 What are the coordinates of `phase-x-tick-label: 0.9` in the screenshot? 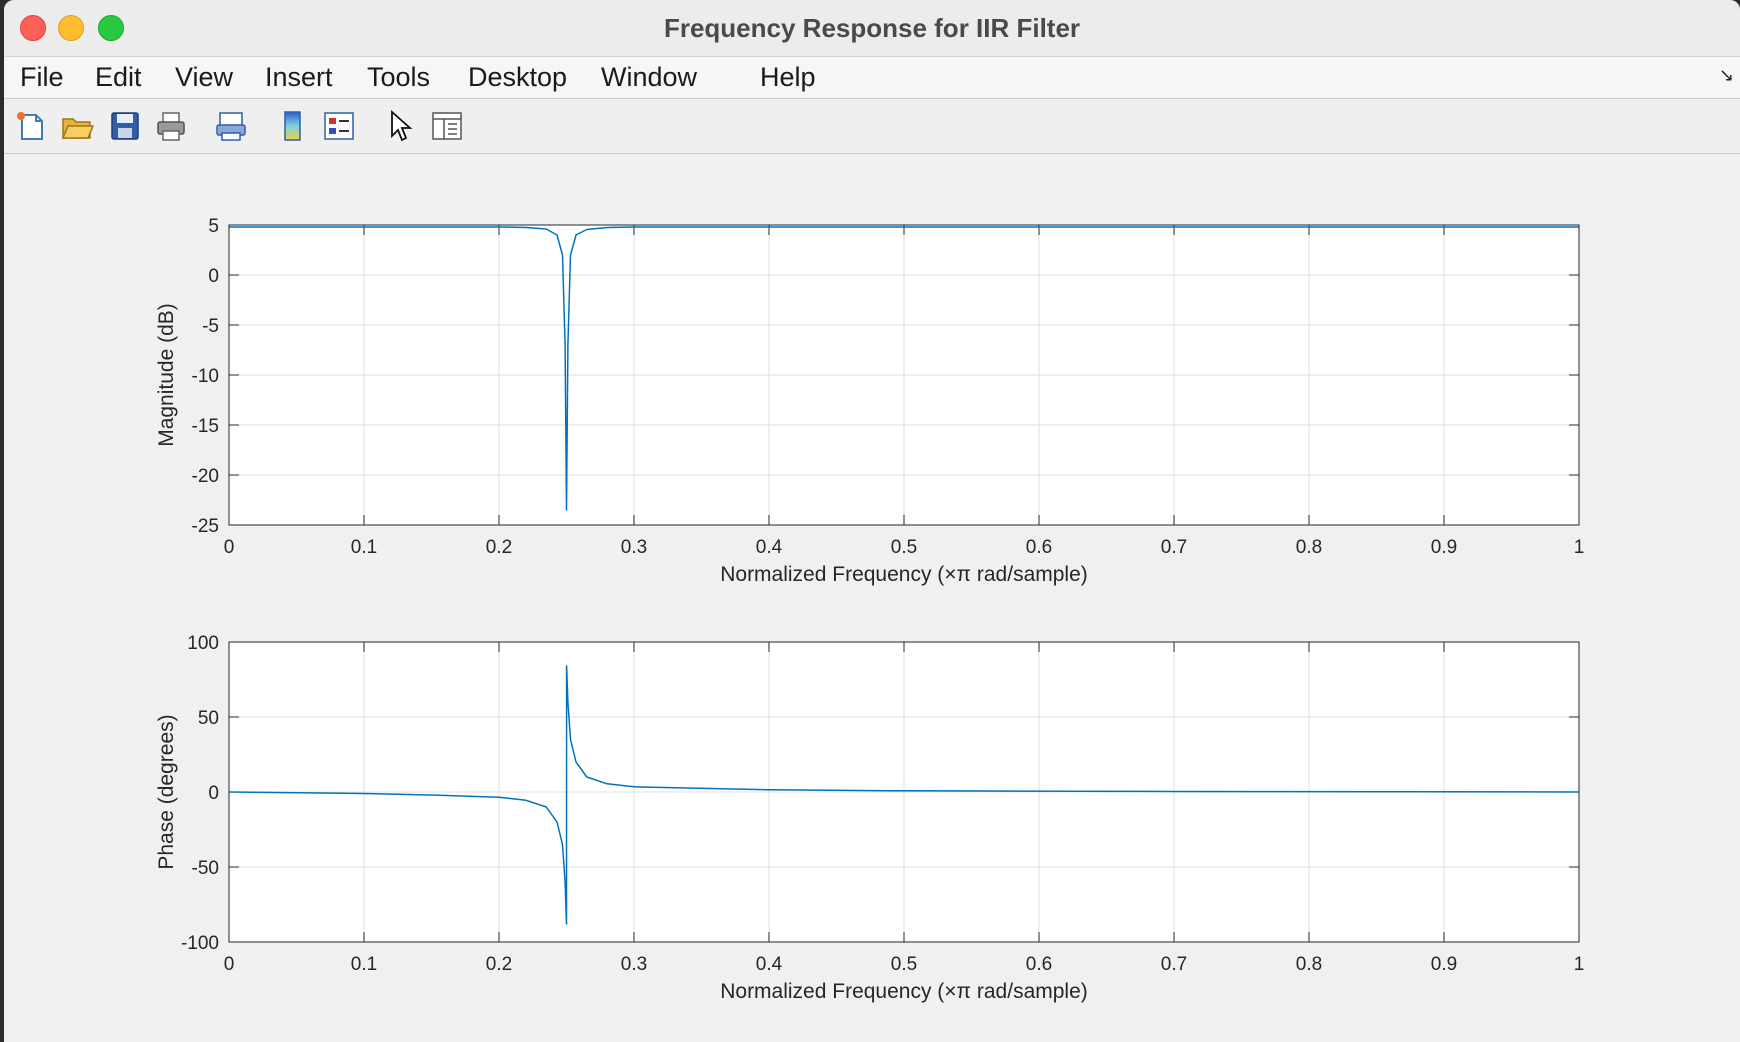 It's located at (1444, 964).